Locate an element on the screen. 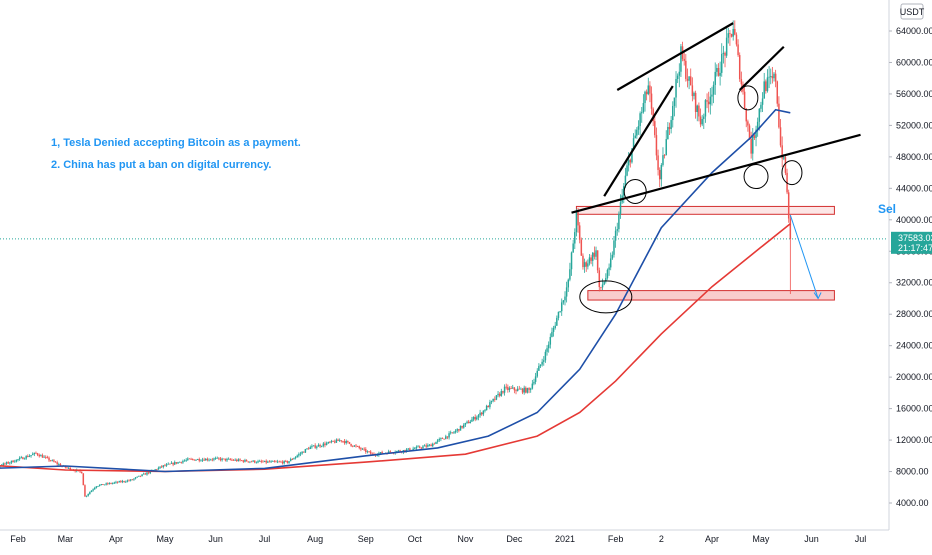  x-tick-label: Dec is located at coordinates (514, 539).